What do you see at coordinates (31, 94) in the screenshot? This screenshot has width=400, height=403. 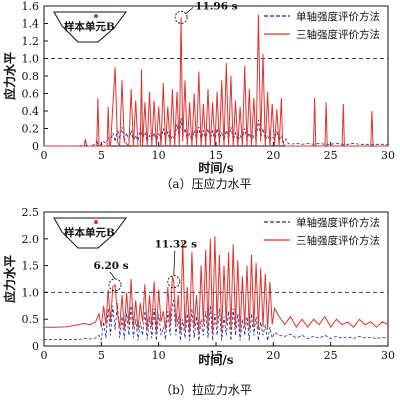 I see `y-tick-label: 0.6` at bounding box center [31, 94].